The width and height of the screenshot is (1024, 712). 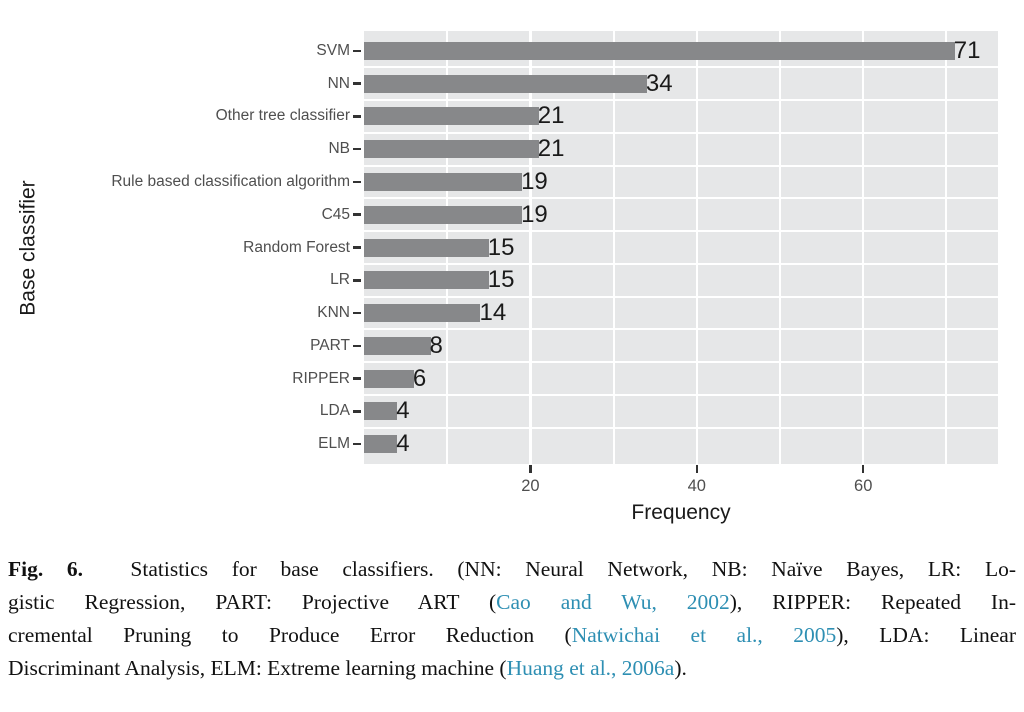 I want to click on caption-text: ), LDA: Linear, so click(x=926, y=635).